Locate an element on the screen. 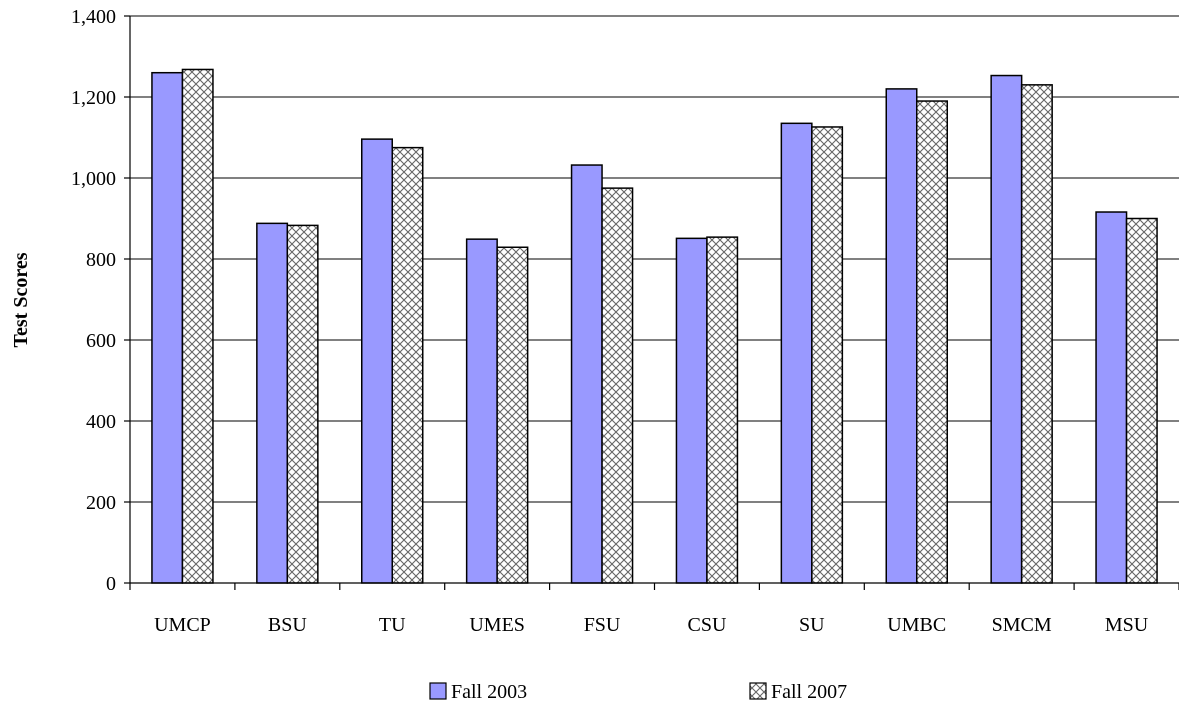 The width and height of the screenshot is (1179, 706). bar-fall-2007-fsu is located at coordinates (617, 385).